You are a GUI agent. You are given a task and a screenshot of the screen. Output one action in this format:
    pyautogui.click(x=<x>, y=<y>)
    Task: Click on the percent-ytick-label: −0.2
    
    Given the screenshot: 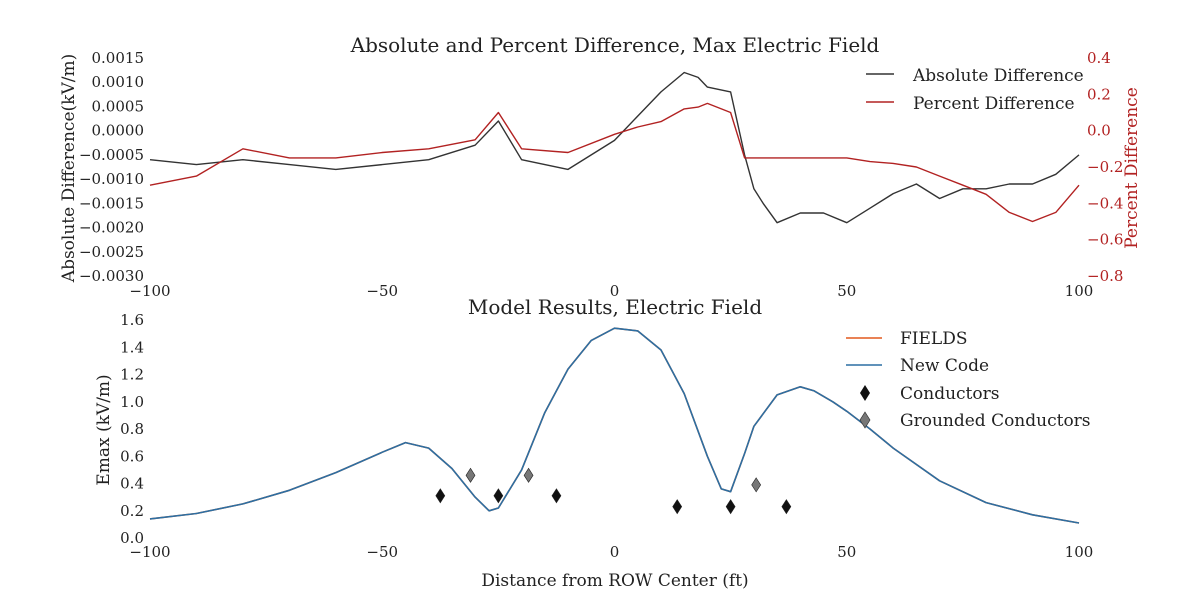 What is the action you would take?
    pyautogui.click(x=1105, y=167)
    